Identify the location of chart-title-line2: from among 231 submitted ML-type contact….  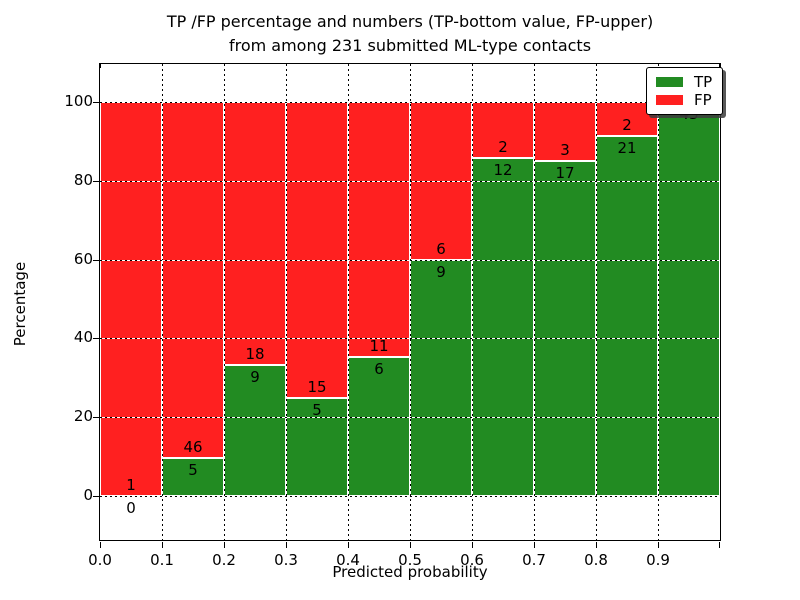
(410, 45).